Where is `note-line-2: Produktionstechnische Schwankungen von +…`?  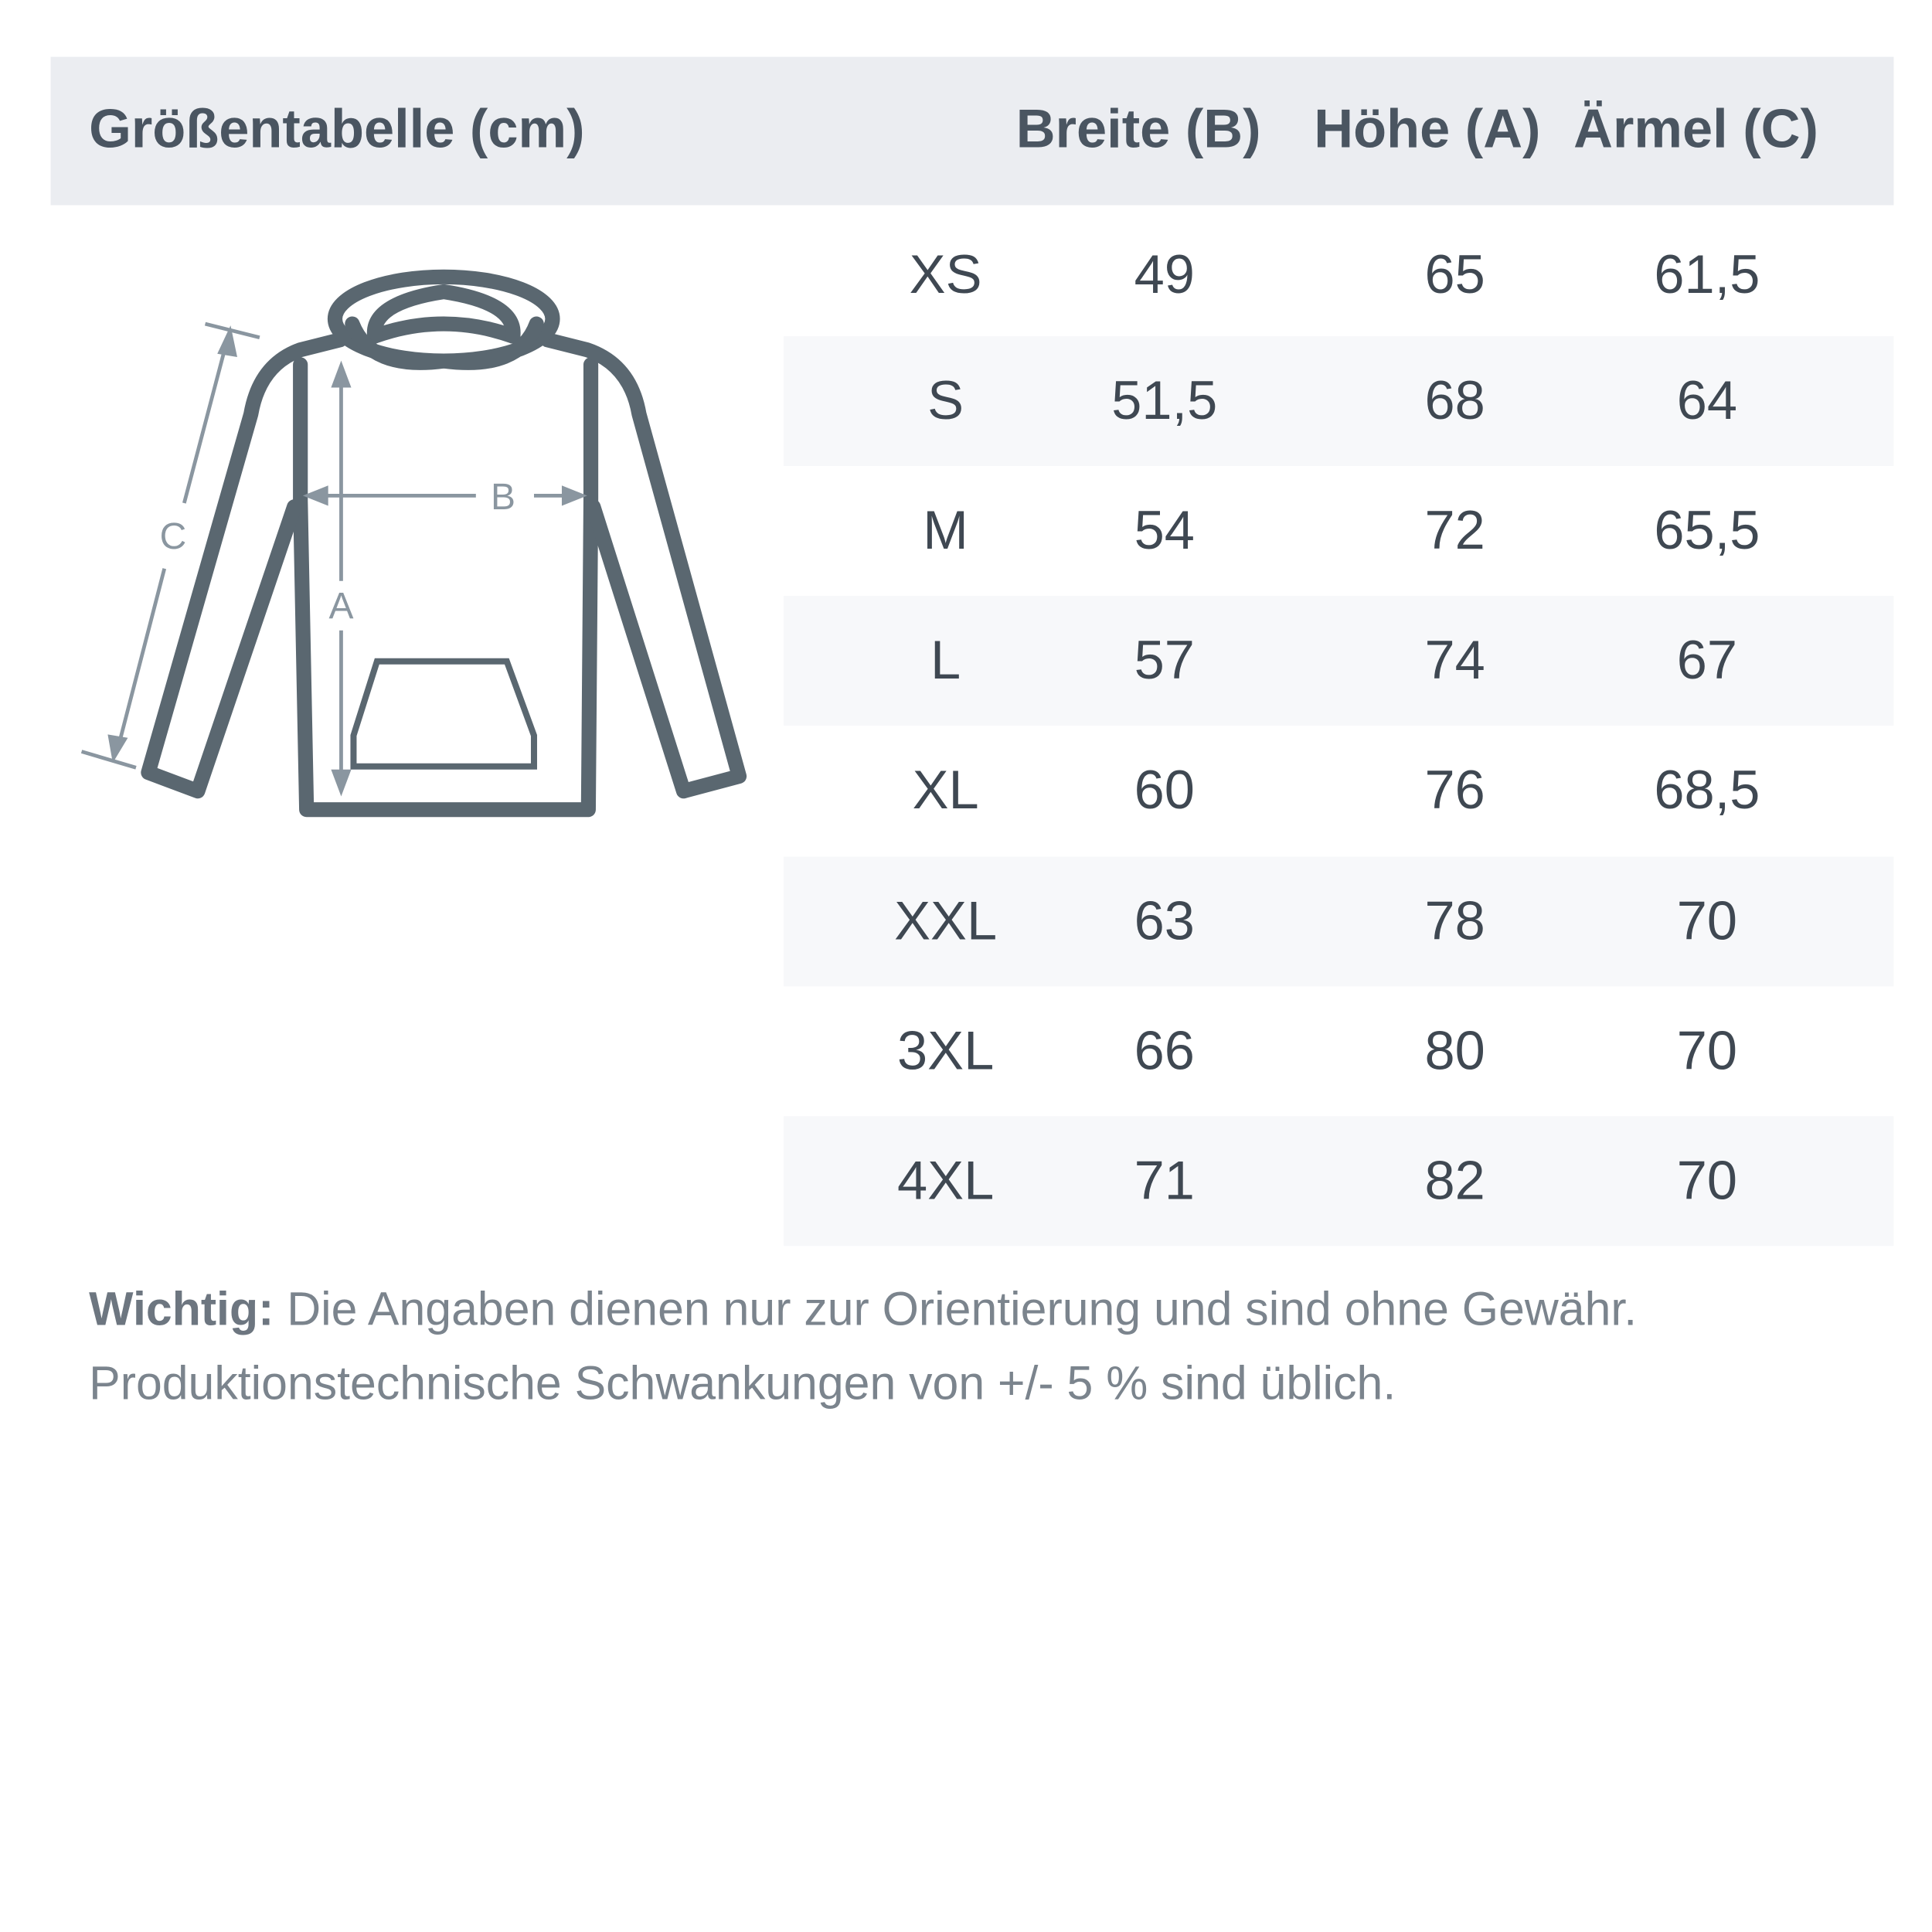
note-line-2: Produktionstechnische Schwankungen von +… is located at coordinates (742, 1384).